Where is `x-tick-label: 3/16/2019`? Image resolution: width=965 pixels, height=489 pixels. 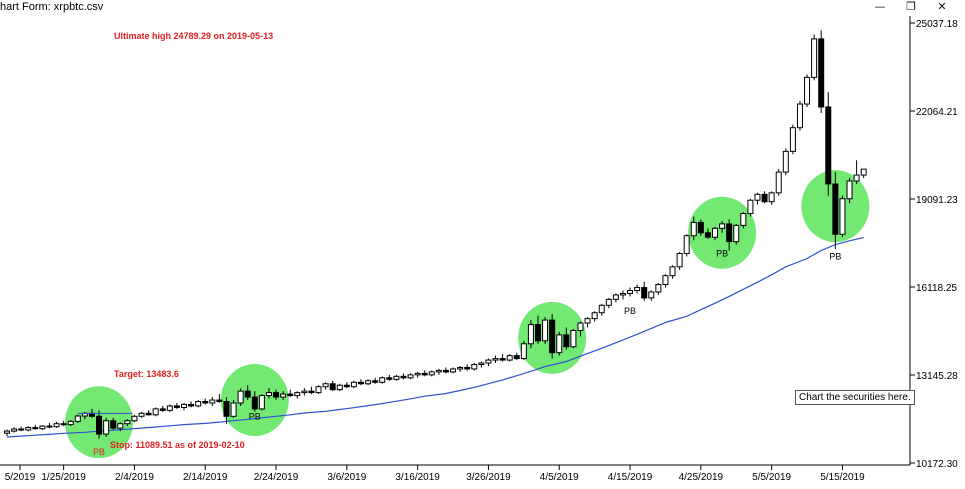
x-tick-label: 3/16/2019 is located at coordinates (417, 477).